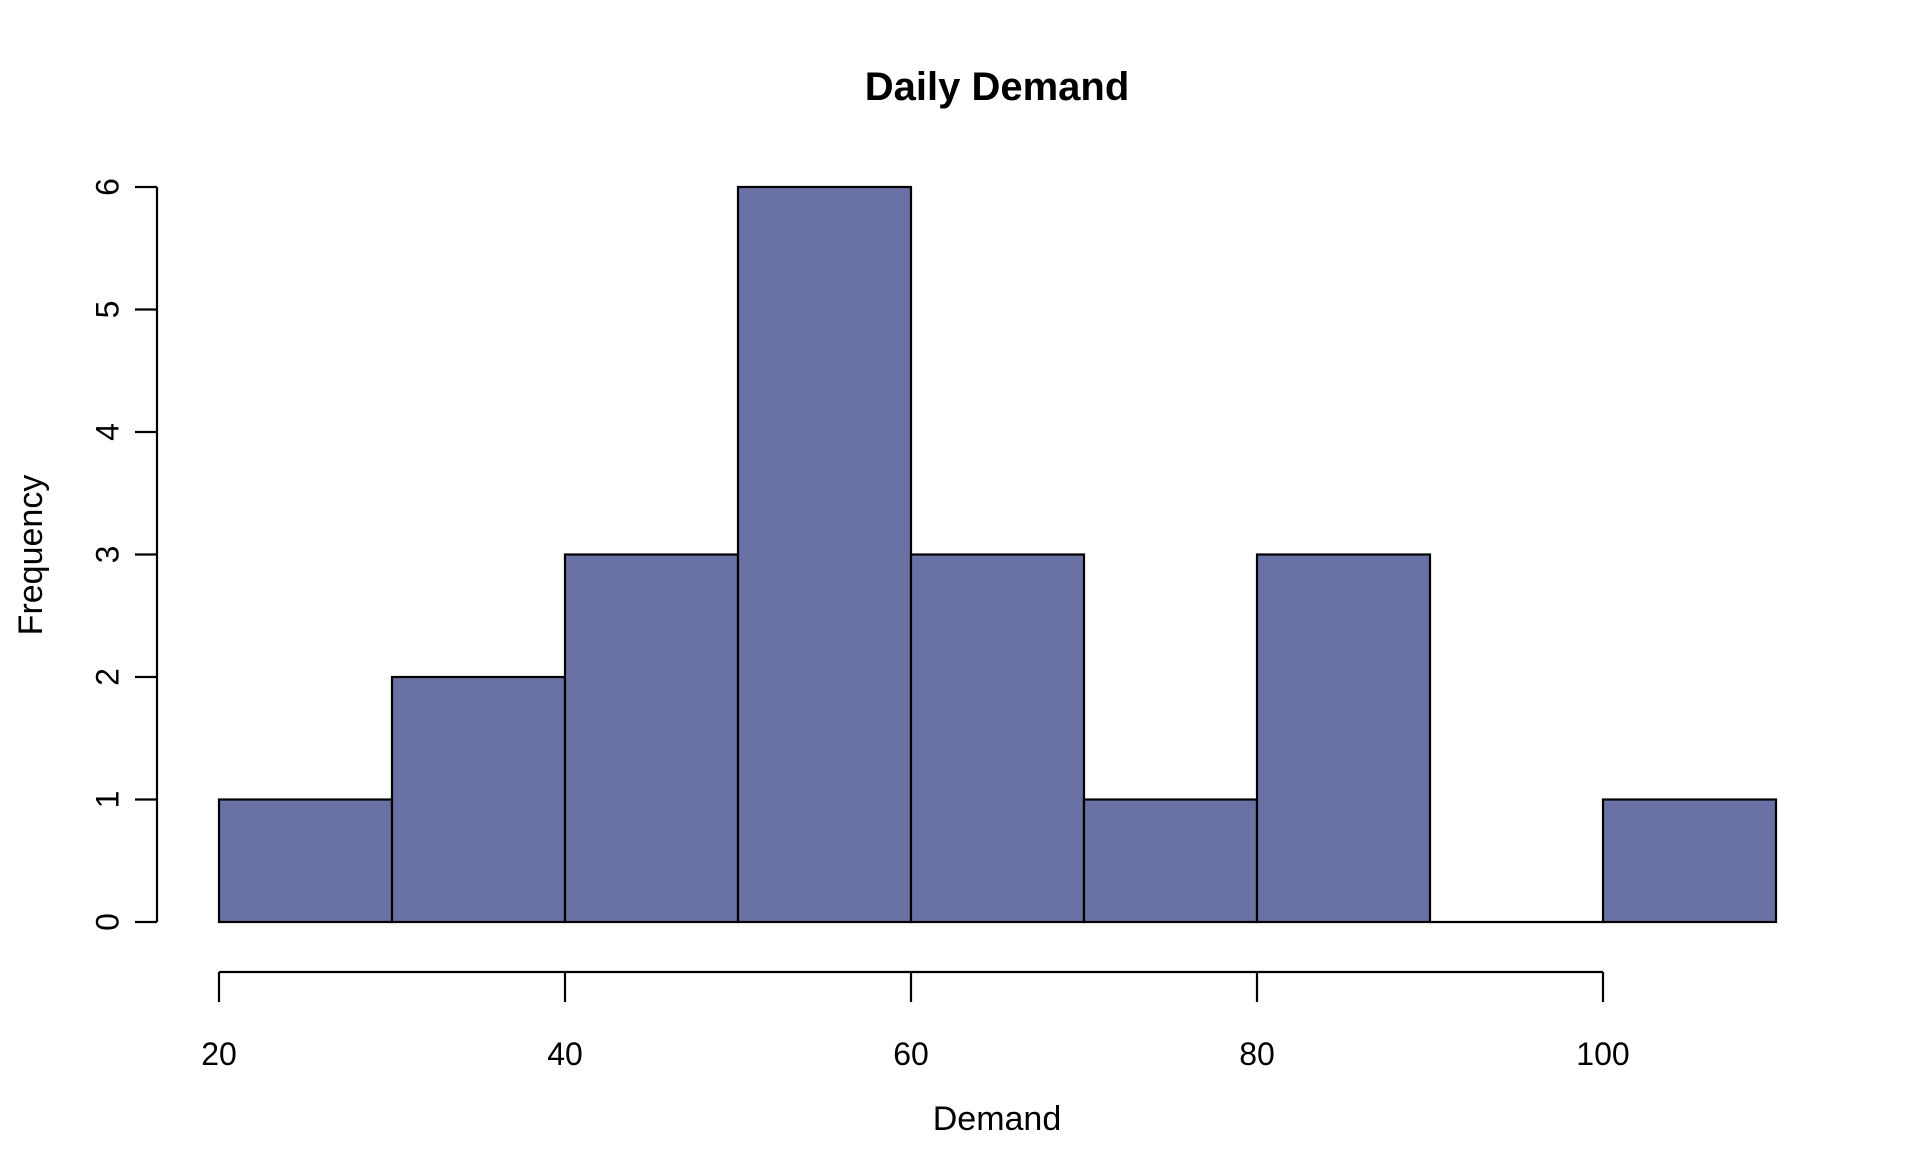 This screenshot has height=1152, width=1920. I want to click on y-tick-label: 1, so click(107, 800).